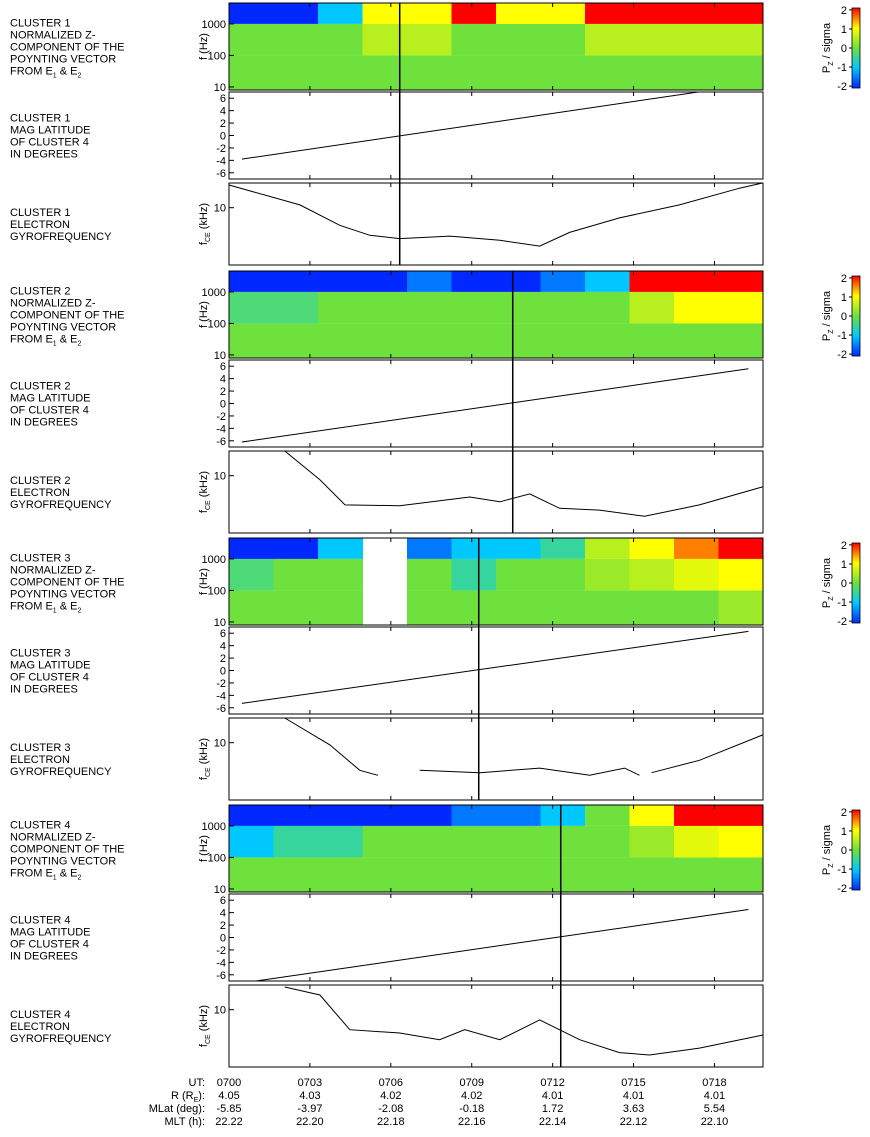 This screenshot has width=870, height=1137. I want to click on text-part: & E, so click(67, 607).